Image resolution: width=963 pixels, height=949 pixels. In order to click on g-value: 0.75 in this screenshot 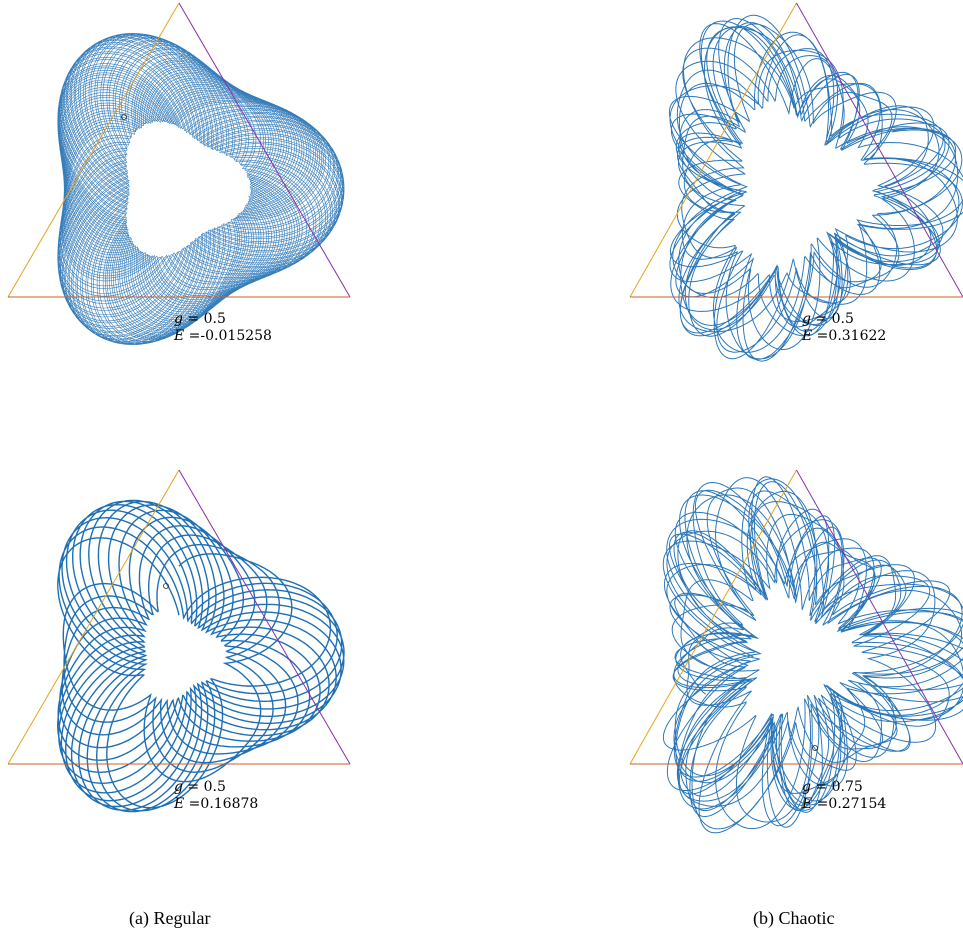, I will do `click(847, 787)`.